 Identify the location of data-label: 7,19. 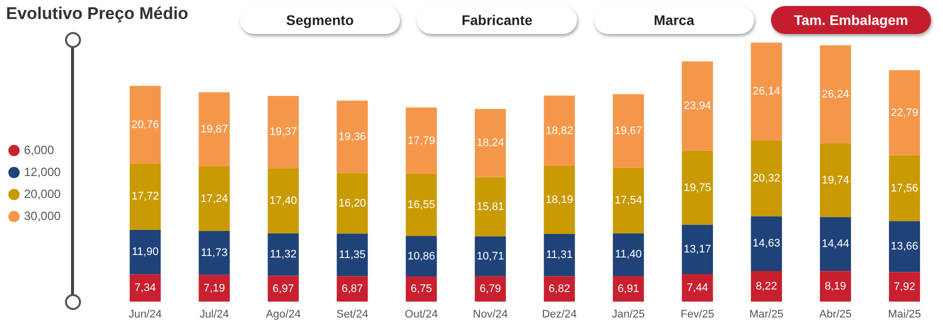
(214, 288).